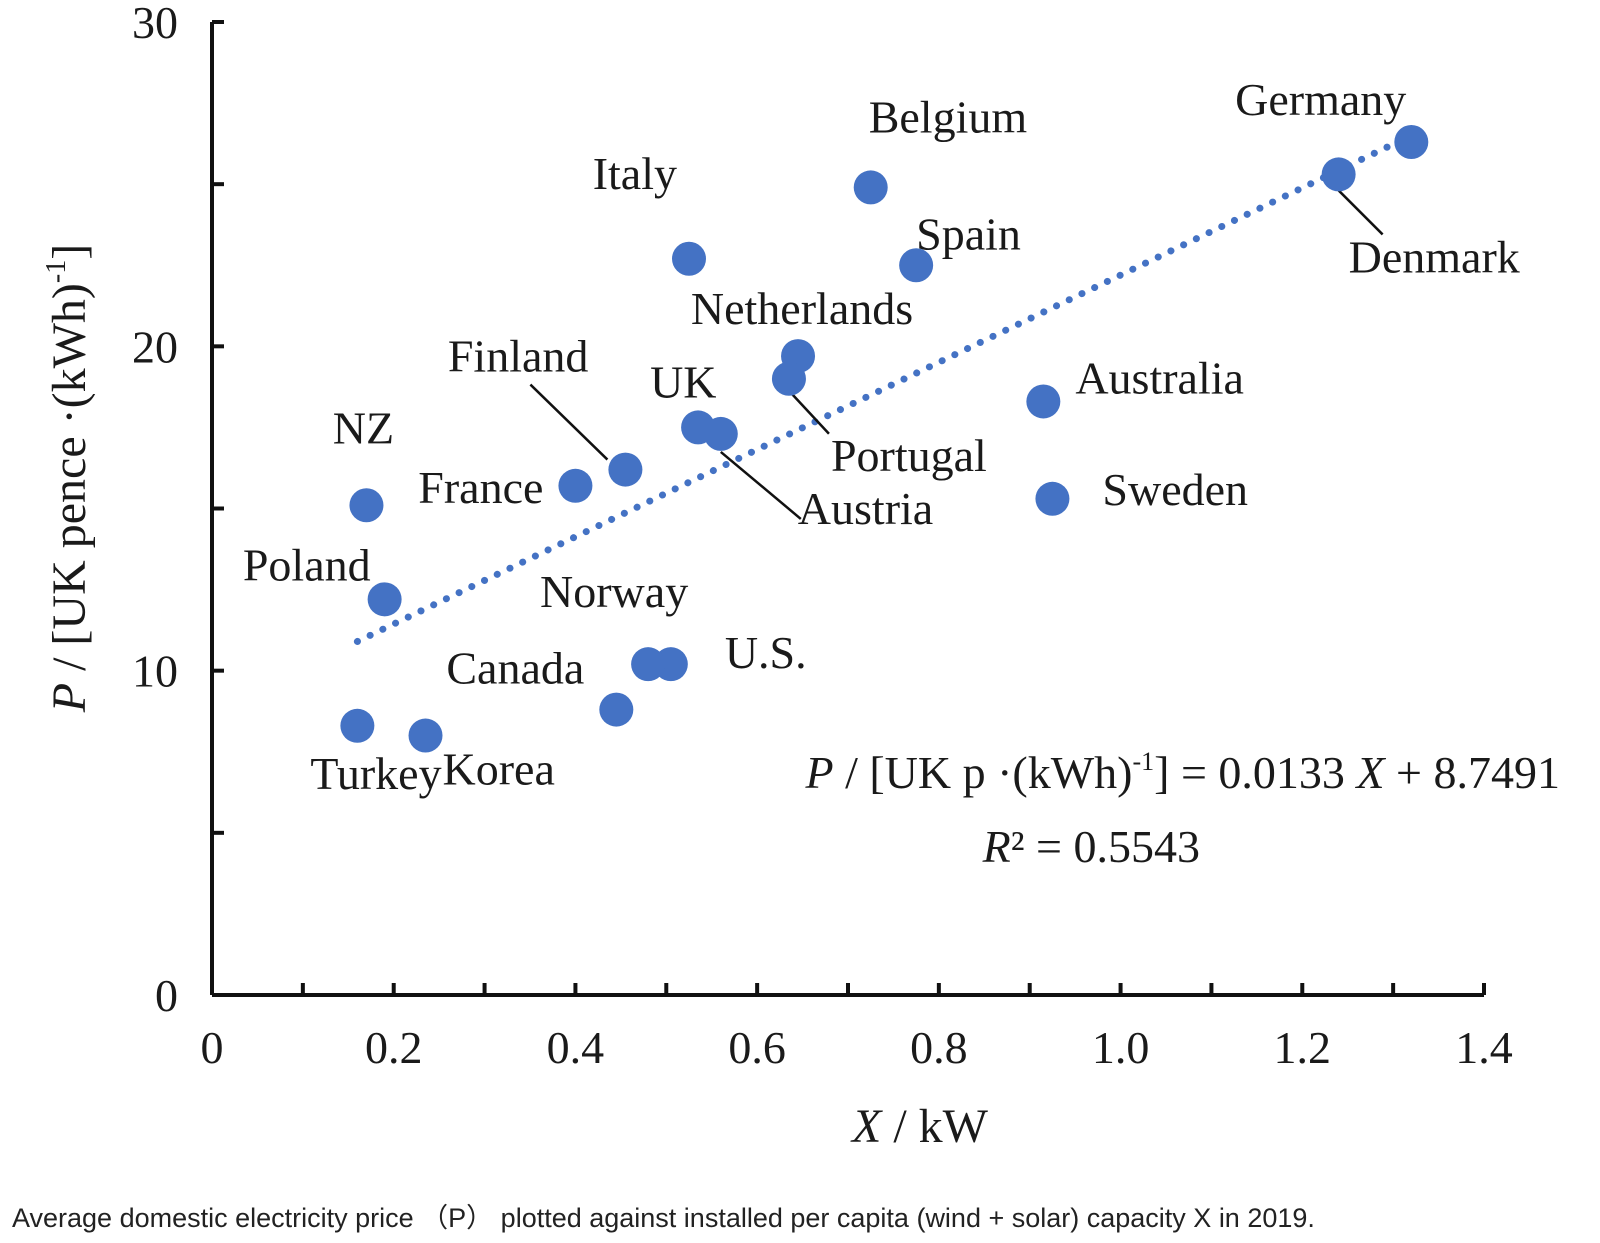 Image resolution: width=1600 pixels, height=1243 pixels. I want to click on x-tick-label: 0.2, so click(394, 1047).